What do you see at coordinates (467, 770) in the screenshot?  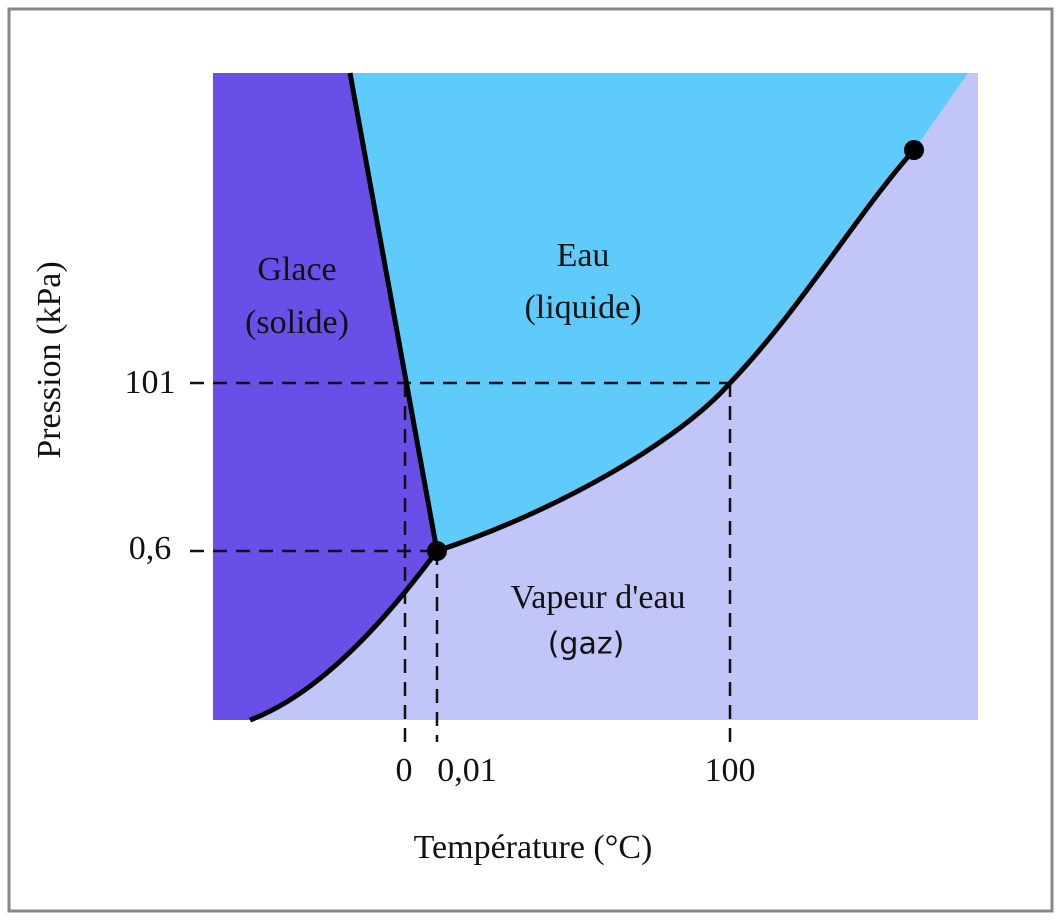 I see `x-tick-label: 0,01` at bounding box center [467, 770].